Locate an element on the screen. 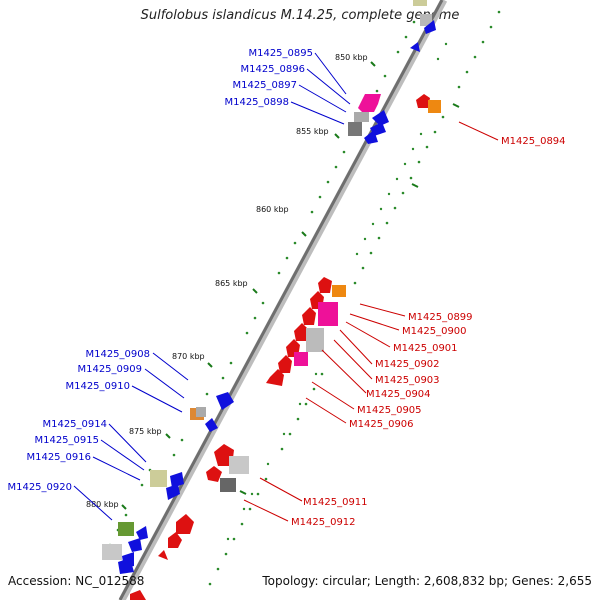  gene-label: M1425_0897 is located at coordinates (264, 85).